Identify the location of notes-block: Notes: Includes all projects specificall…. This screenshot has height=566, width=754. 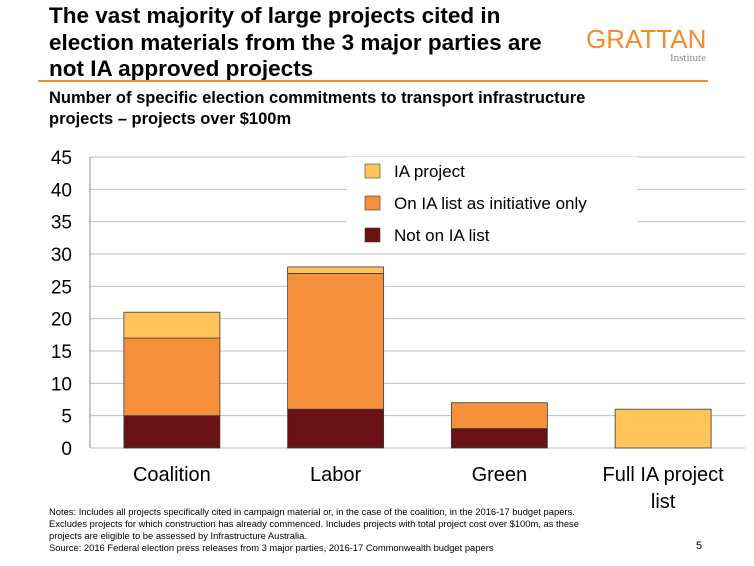
(349, 530).